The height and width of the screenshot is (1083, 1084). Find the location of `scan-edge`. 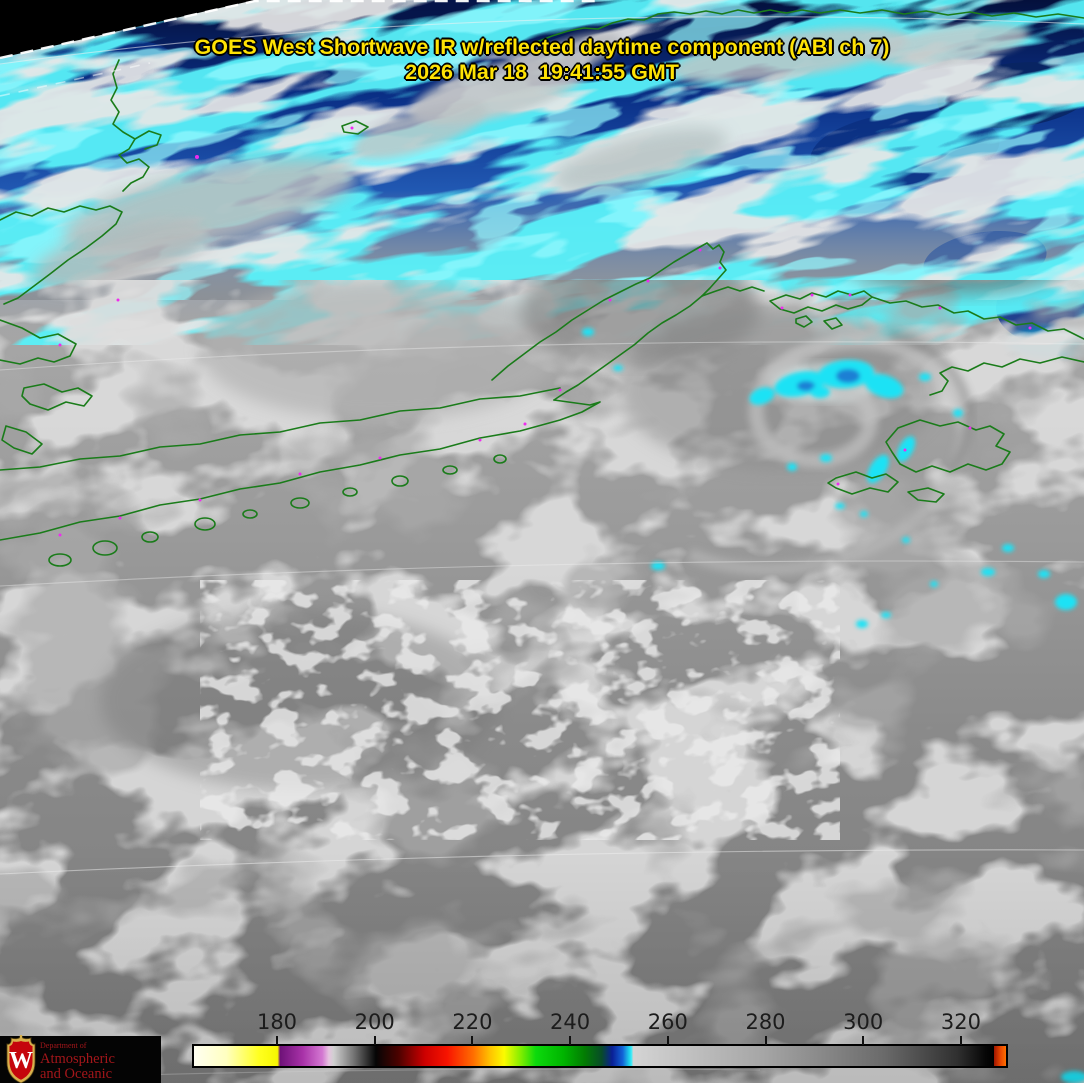

scan-edge is located at coordinates (300, 48).